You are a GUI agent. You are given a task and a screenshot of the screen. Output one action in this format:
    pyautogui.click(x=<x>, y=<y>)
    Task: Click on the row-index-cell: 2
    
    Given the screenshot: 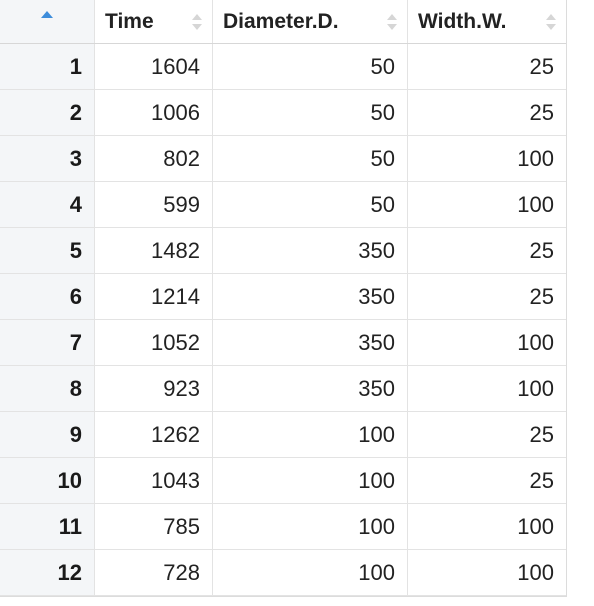 What is the action you would take?
    pyautogui.click(x=47, y=112)
    